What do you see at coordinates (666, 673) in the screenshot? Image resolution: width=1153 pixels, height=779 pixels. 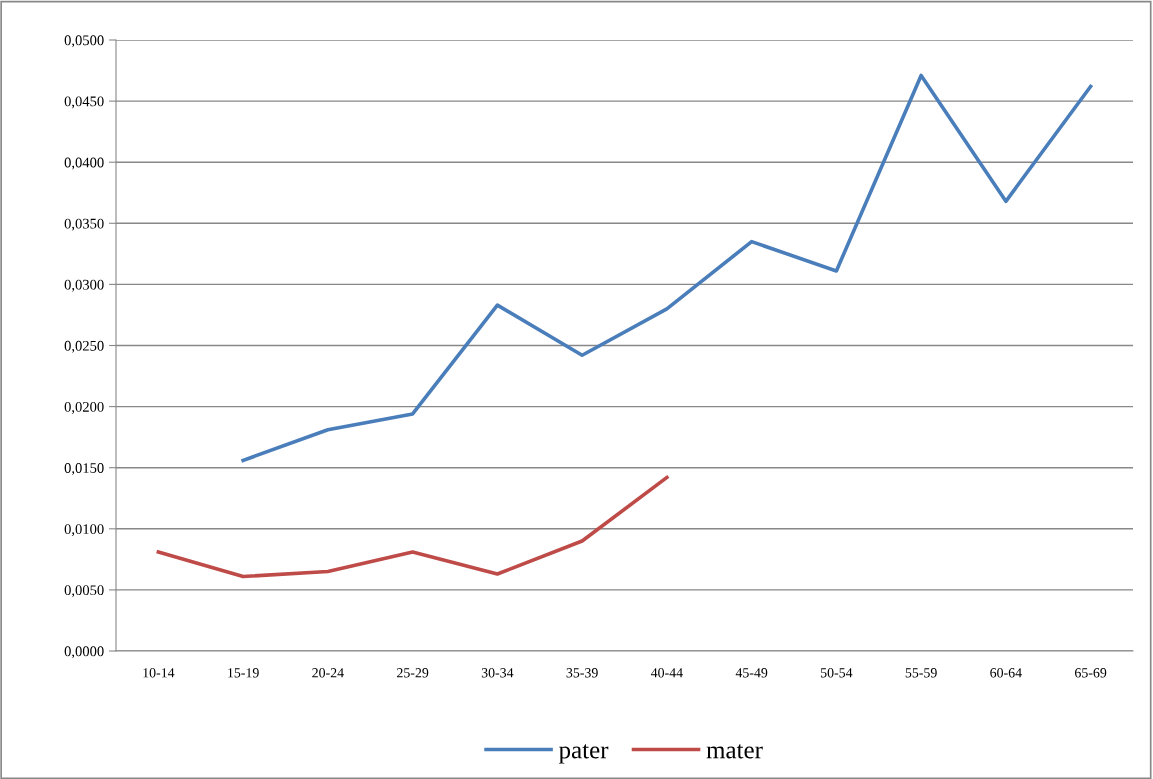 I see `x-tick-label: 40-44` at bounding box center [666, 673].